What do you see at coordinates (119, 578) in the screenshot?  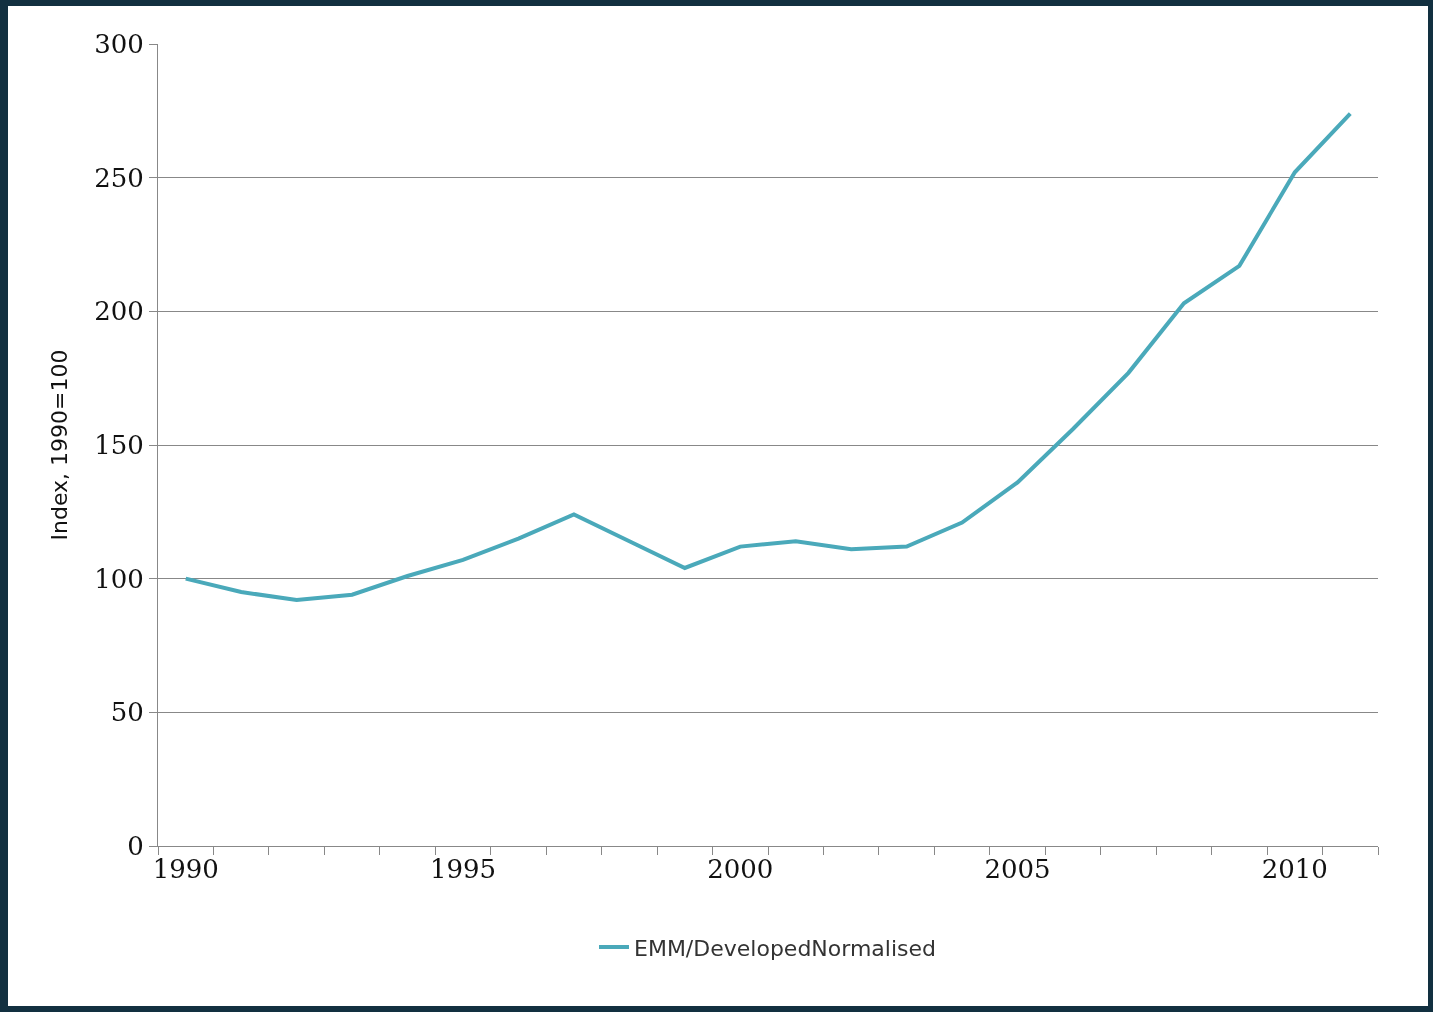 I see `y-tick-label: 100` at bounding box center [119, 578].